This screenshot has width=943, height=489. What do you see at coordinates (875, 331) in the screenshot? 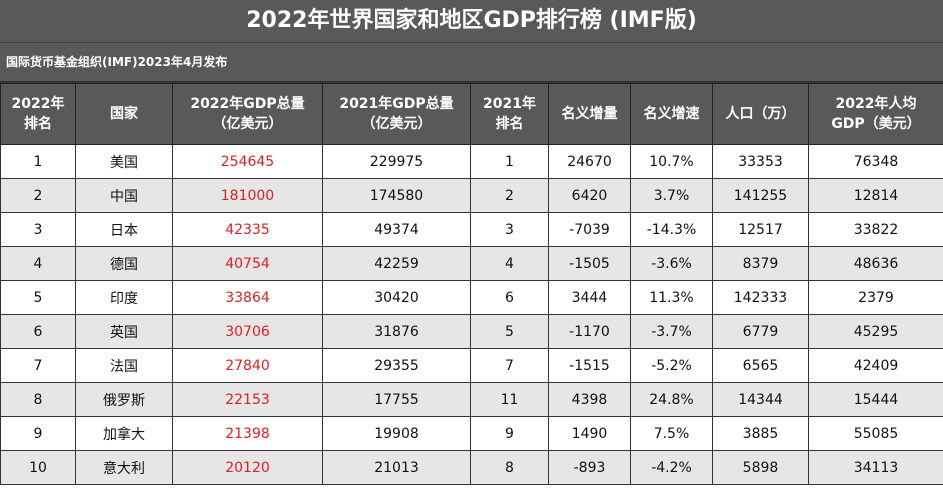
I see `table-cell: 45295` at bounding box center [875, 331].